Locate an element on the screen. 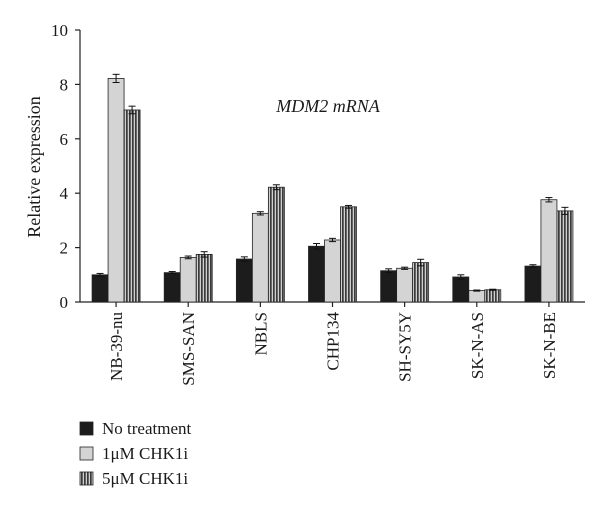  legend-label: No treatment is located at coordinates (146, 428).